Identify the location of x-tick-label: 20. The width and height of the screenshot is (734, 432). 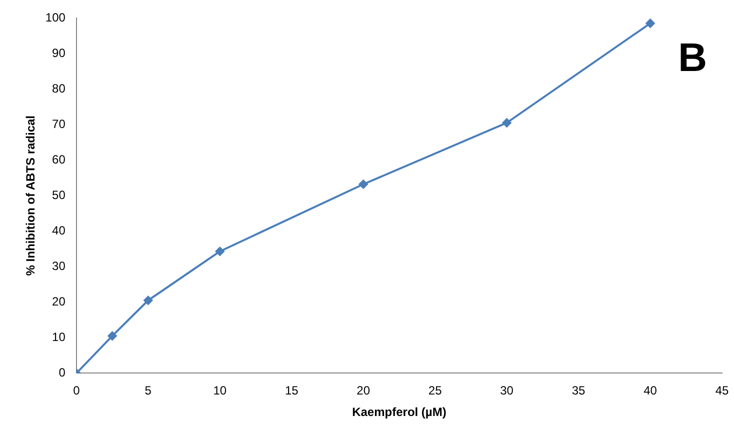
(363, 391).